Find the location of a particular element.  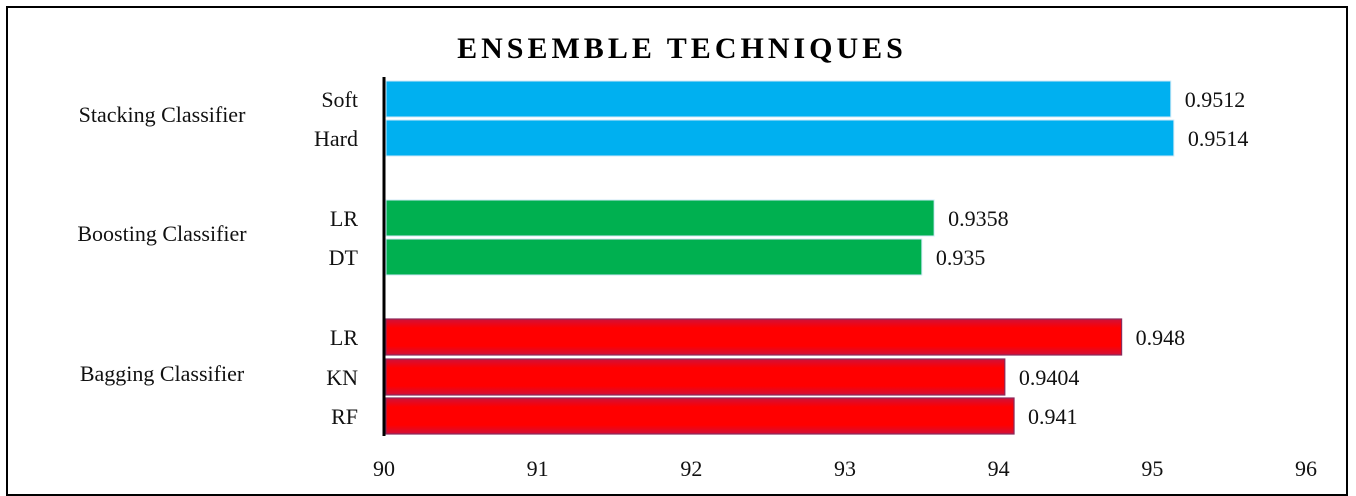

bar-stacking-classifier-soft is located at coordinates (778, 99).